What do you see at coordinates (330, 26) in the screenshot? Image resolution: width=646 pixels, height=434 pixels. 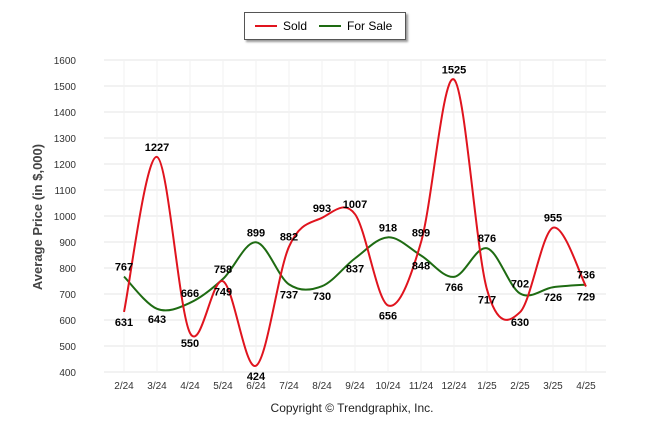 I see `legend-swatch-for-sale` at bounding box center [330, 26].